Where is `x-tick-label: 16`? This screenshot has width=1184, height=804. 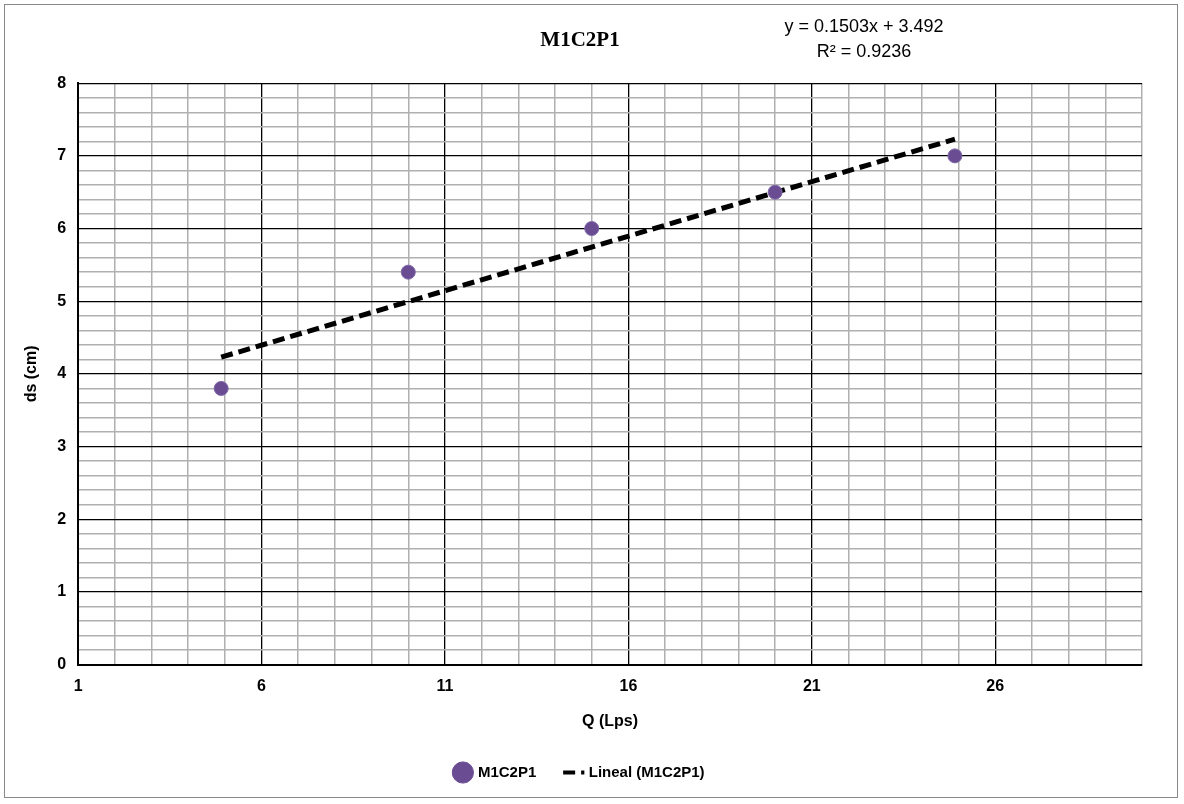
x-tick-label: 16 is located at coordinates (628, 685).